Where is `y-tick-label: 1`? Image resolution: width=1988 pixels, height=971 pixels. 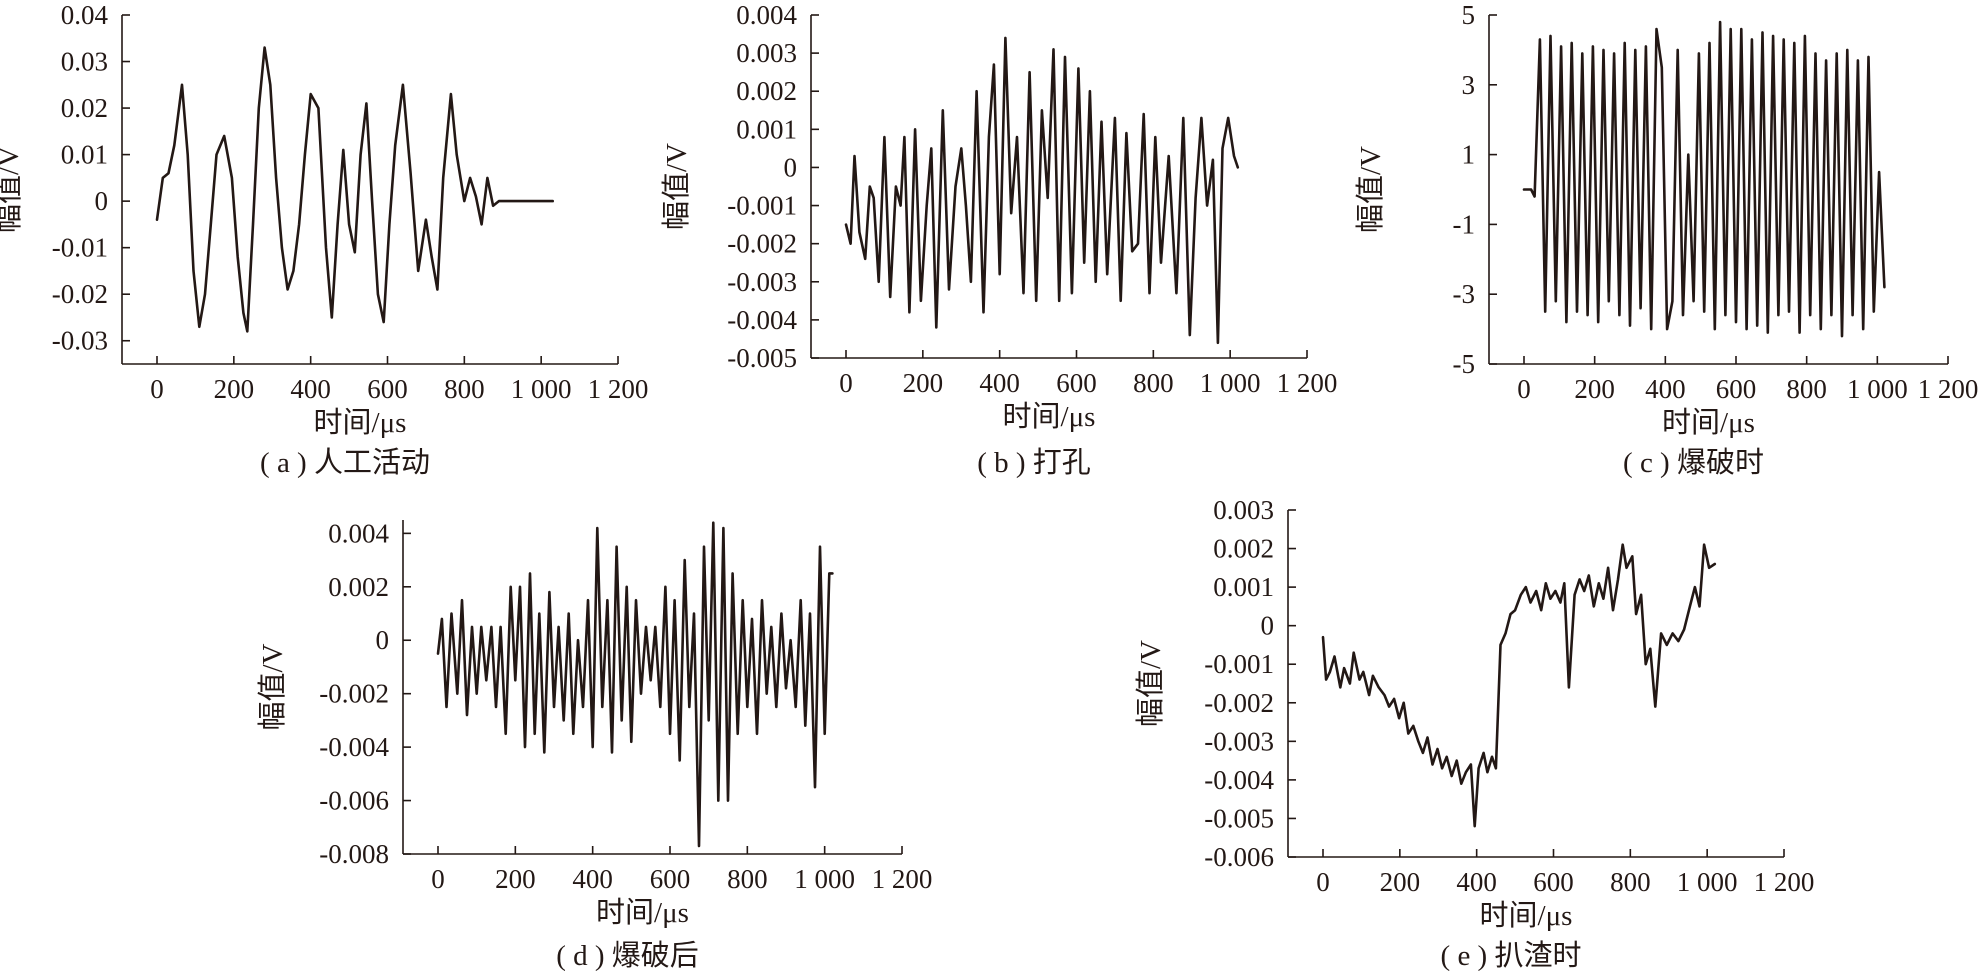 y-tick-label: 1 is located at coordinates (1469, 155).